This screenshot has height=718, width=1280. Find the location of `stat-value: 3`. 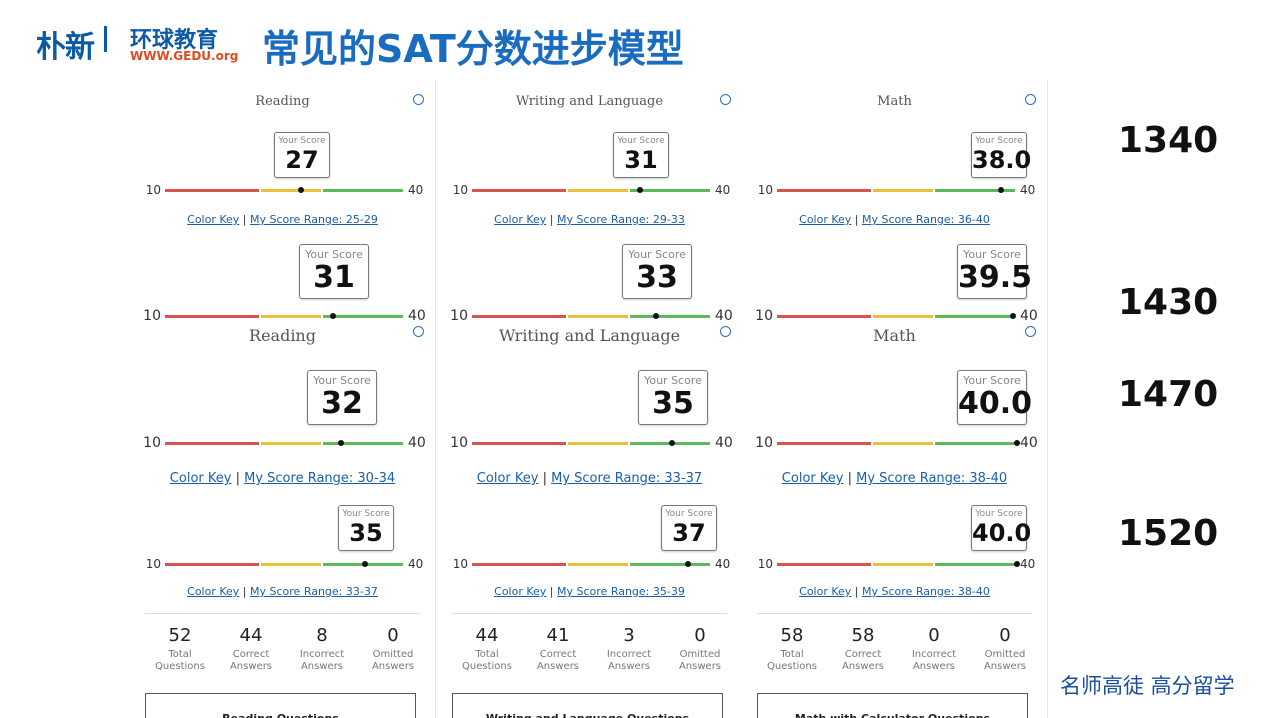

stat-value: 3 is located at coordinates (629, 635).